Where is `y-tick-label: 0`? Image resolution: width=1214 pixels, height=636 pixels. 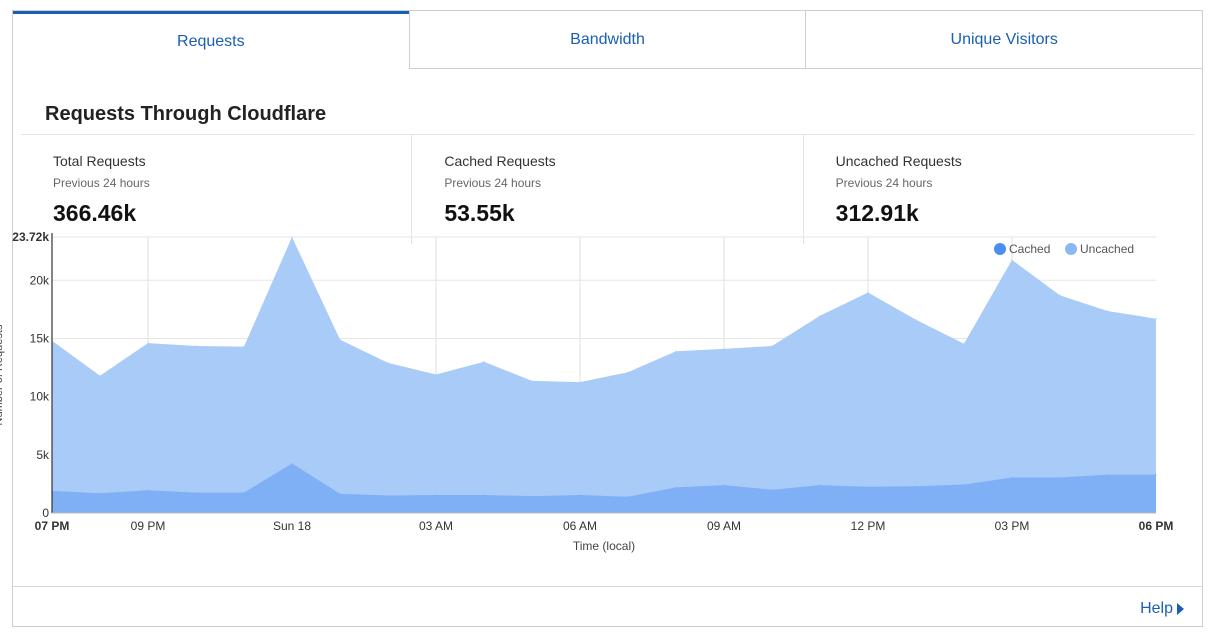
y-tick-label: 0 is located at coordinates (45, 513).